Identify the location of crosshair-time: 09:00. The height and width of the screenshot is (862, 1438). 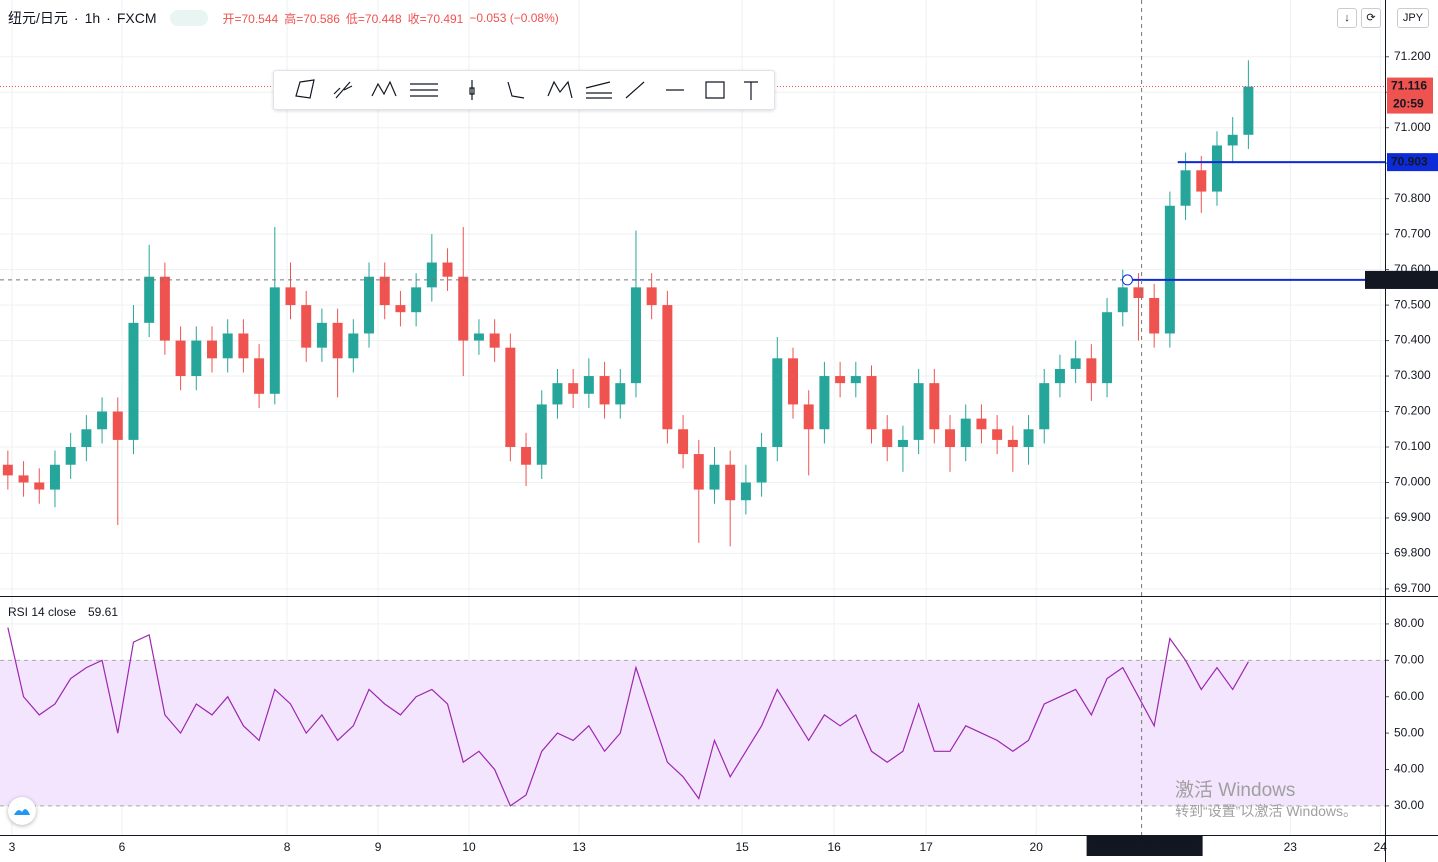
(1175, 845).